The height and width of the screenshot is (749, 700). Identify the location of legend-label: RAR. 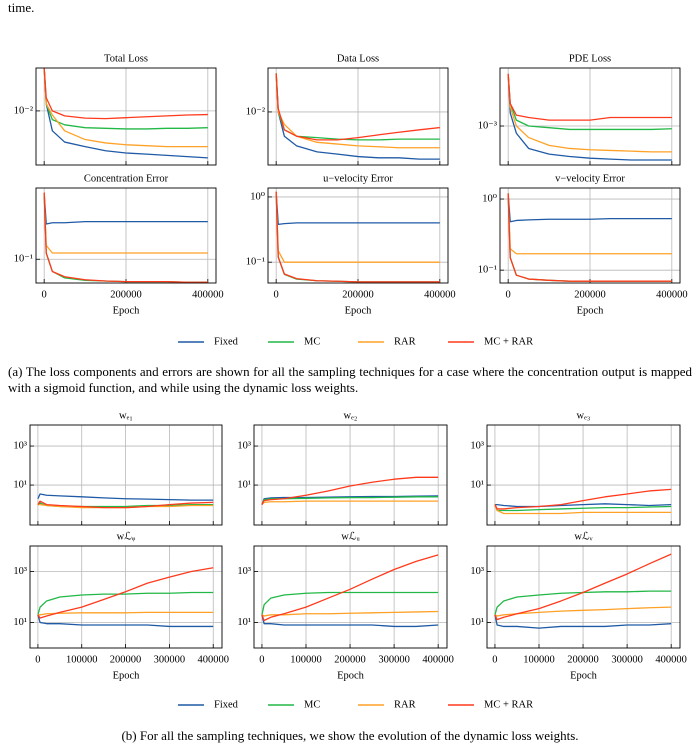
(405, 704).